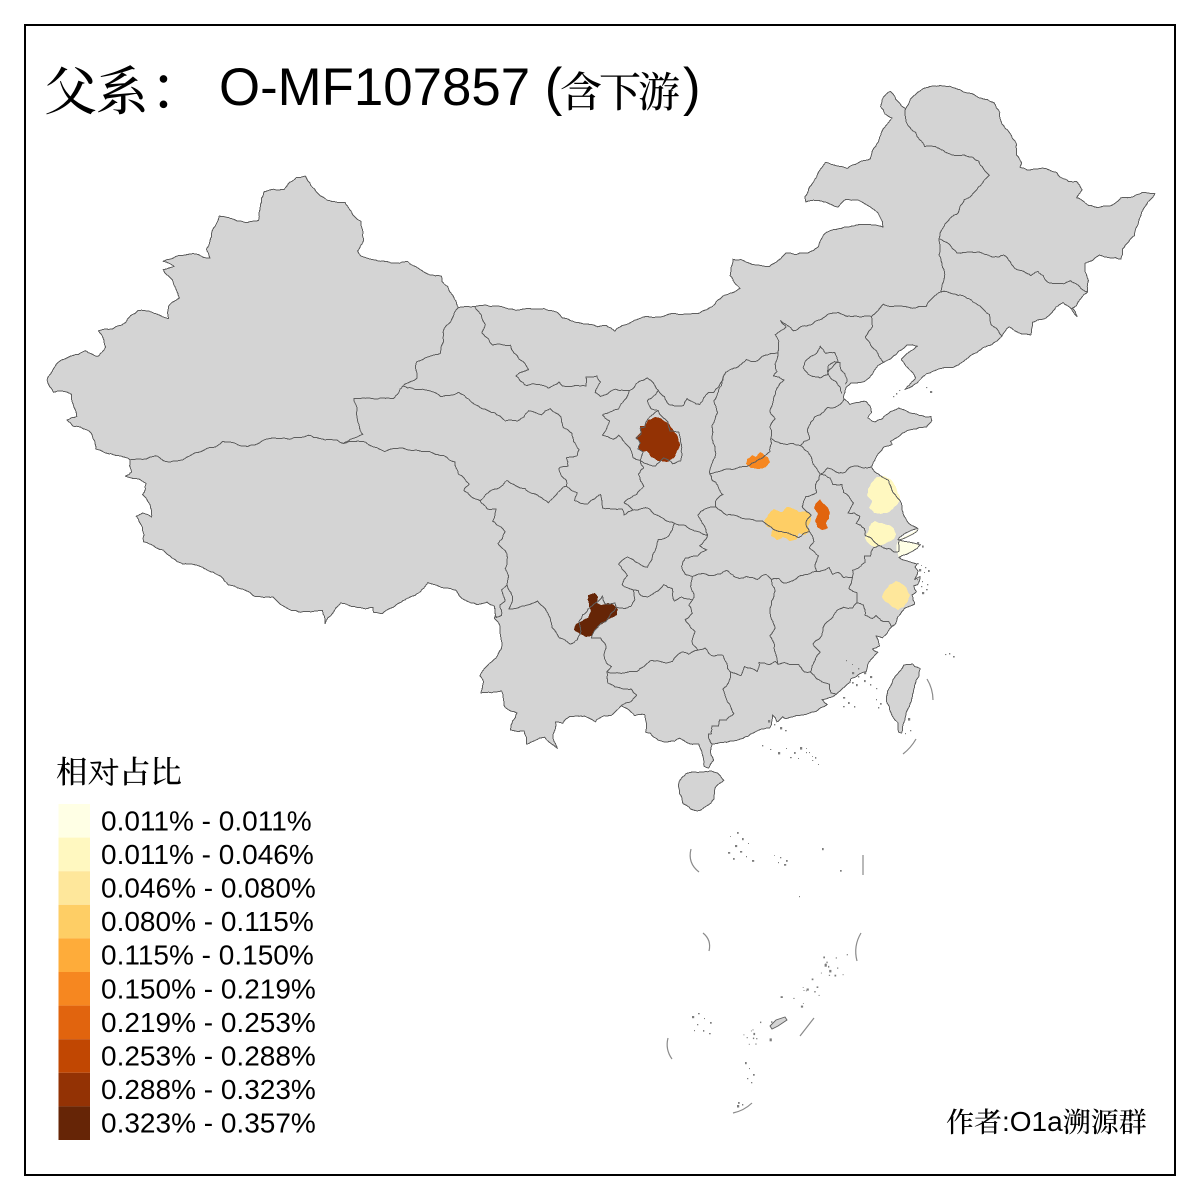 The height and width of the screenshot is (1200, 1200). Describe the element at coordinates (207, 921) in the screenshot. I see `svg-text: 0.080% - 0.115%` at that location.